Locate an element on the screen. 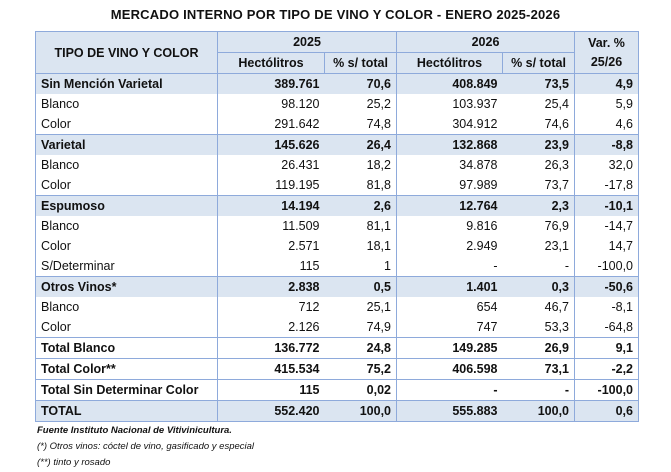 This screenshot has height=472, width=671. table-row: Color 291.642 74,8 304.912 74,6 4,6 is located at coordinates (337, 124).